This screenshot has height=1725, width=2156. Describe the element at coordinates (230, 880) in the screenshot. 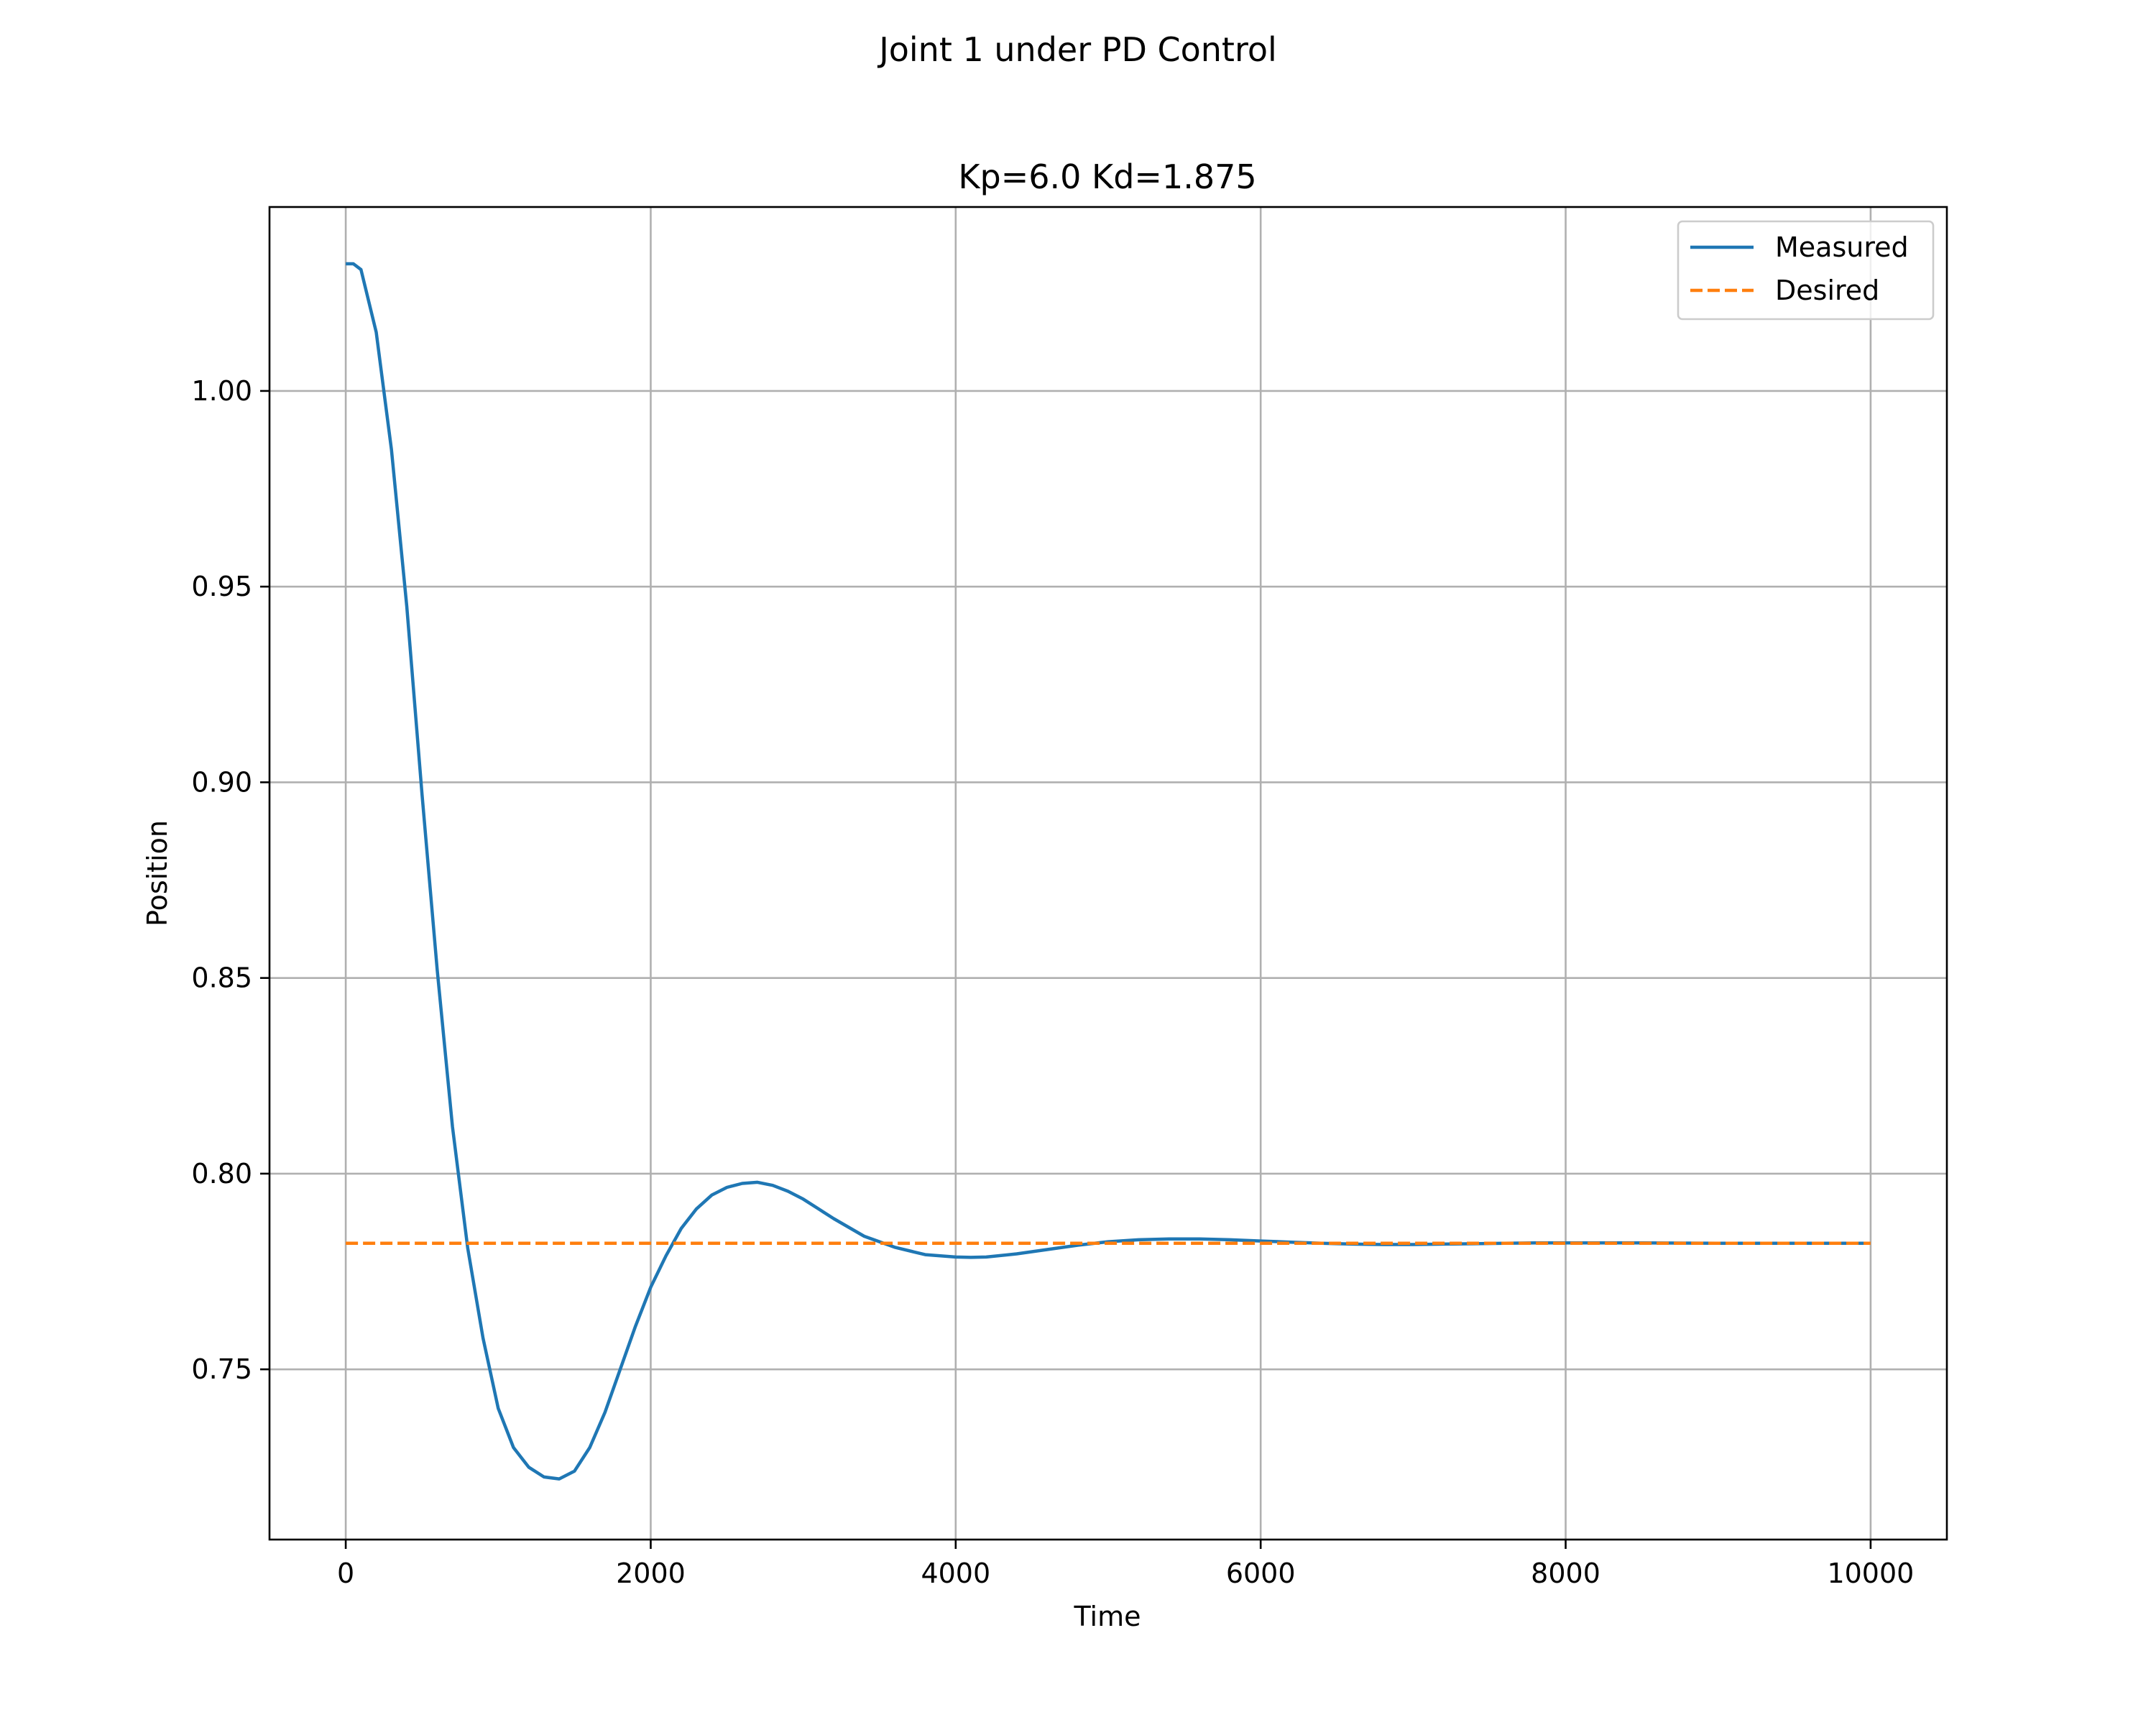

I see `y-axis-ticks: 0.75 0.80 0.85 0.90 0.95 1.00` at that location.